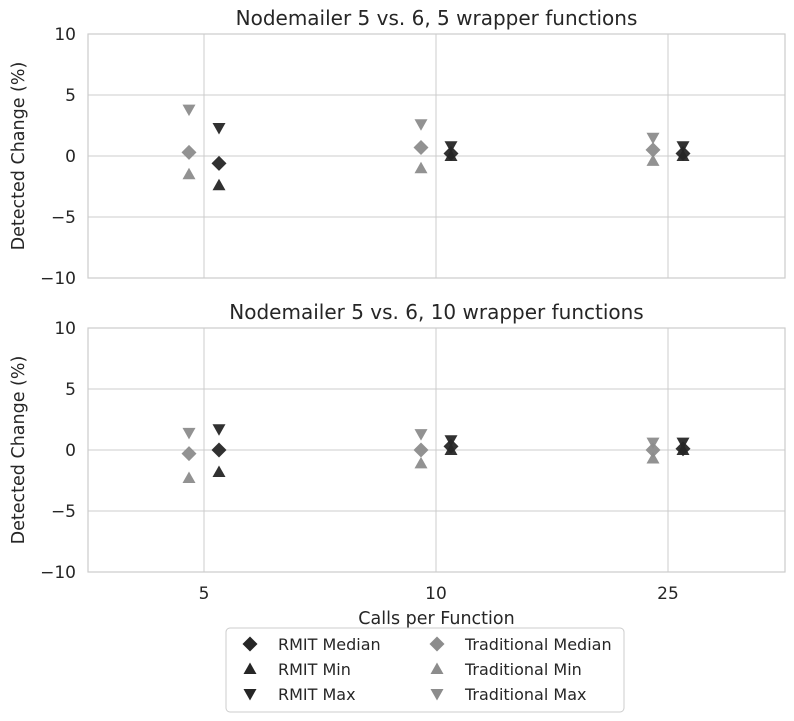 This screenshot has height=721, width=794. What do you see at coordinates (317, 694) in the screenshot?
I see `legend-label-rmit-max: RMIT Max` at bounding box center [317, 694].